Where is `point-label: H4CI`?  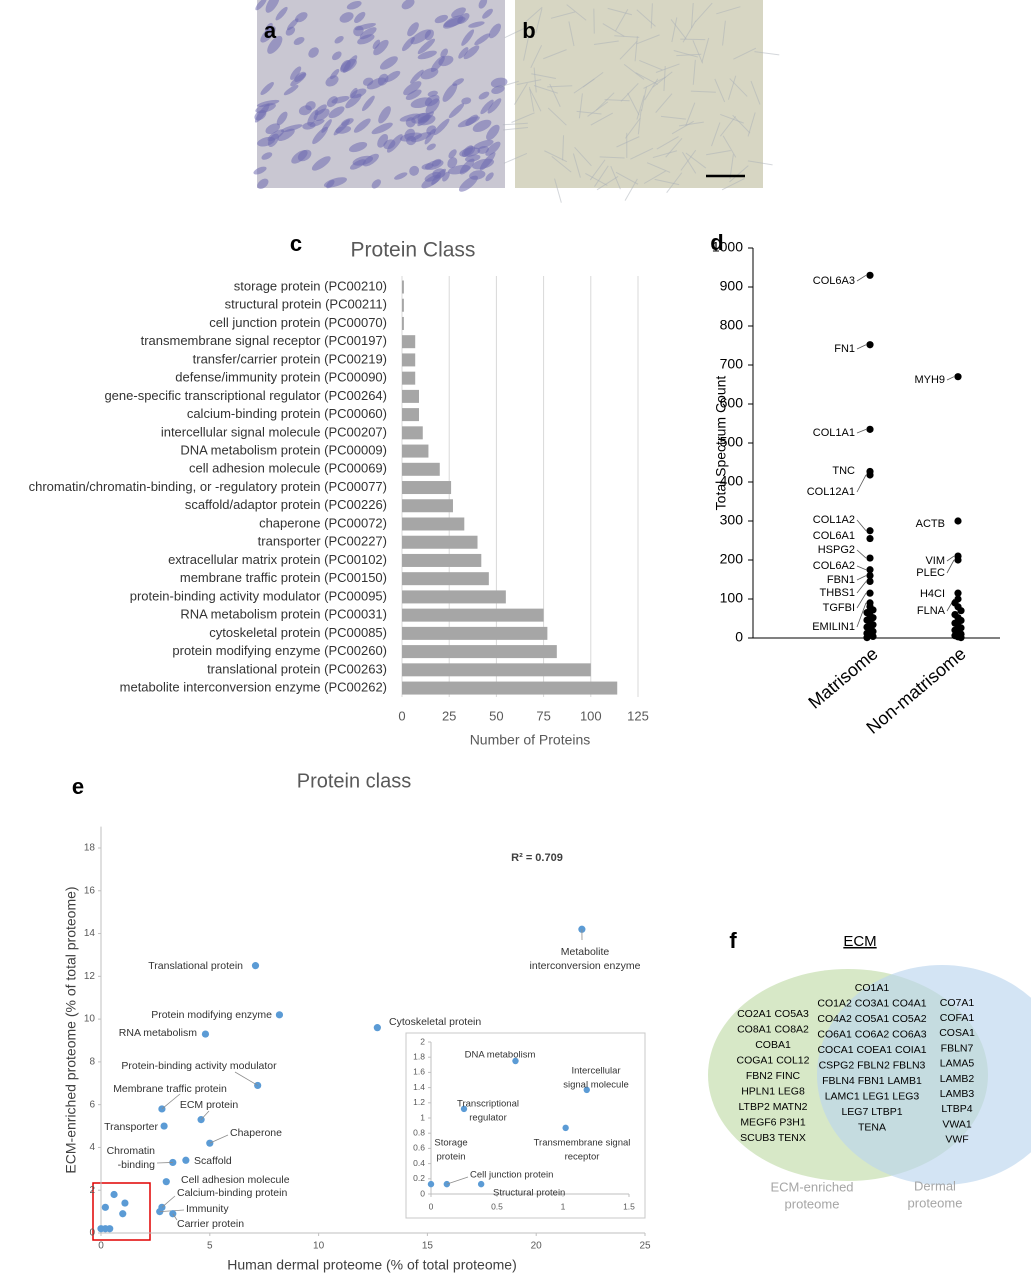
point-label: H4CI is located at coordinates (932, 594).